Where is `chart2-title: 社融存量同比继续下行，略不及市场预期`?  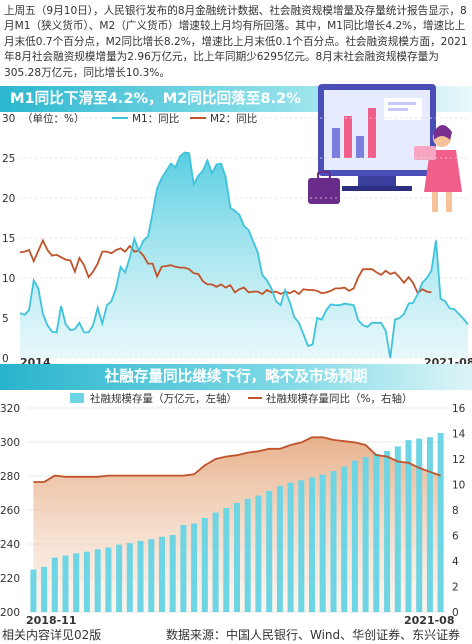
chart2-title: 社融存量同比继续下行，略不及市场预期 is located at coordinates (236, 376).